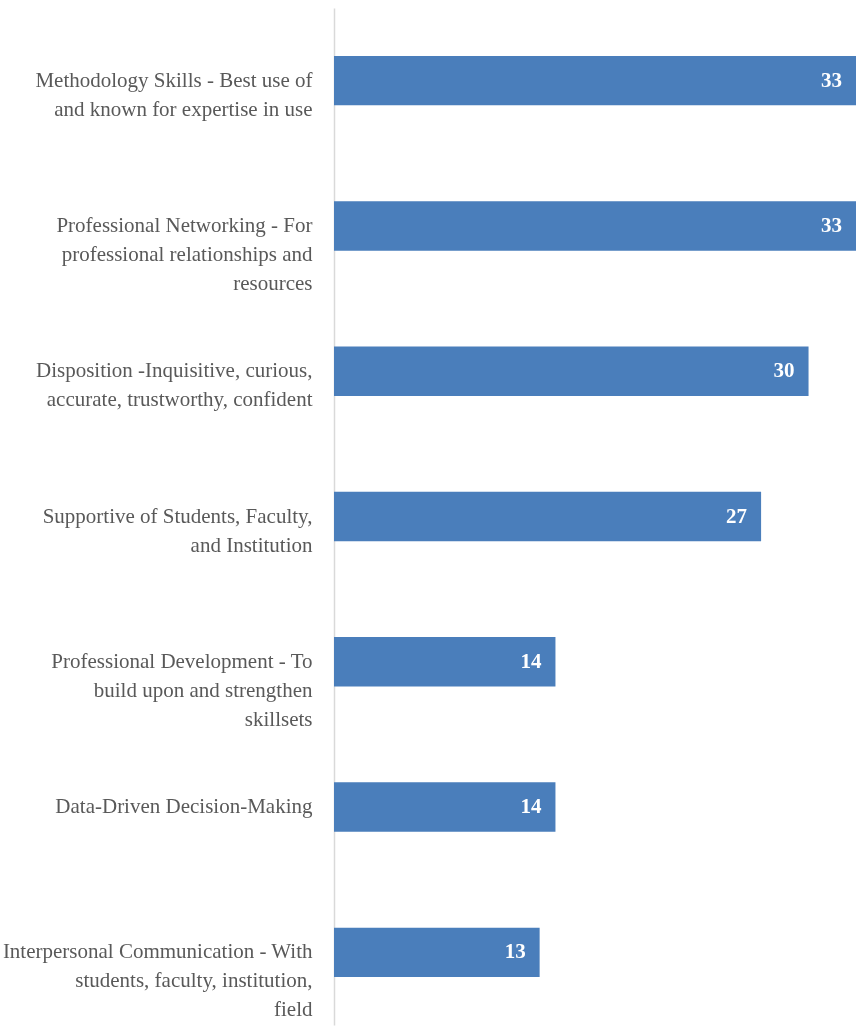 The height and width of the screenshot is (1033, 858). What do you see at coordinates (182, 689) in the screenshot?
I see `y-tick-label: Professional Development - To build upon and strengthen skillsets` at bounding box center [182, 689].